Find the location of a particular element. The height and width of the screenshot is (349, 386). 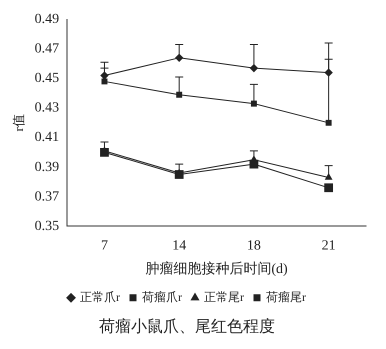

x-tick-label: 7 is located at coordinates (104, 246).